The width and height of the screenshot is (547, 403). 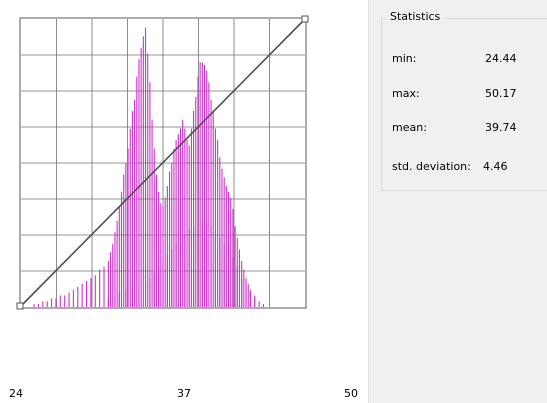 I want to click on x-axis-tick-min: 24, so click(x=16, y=393).